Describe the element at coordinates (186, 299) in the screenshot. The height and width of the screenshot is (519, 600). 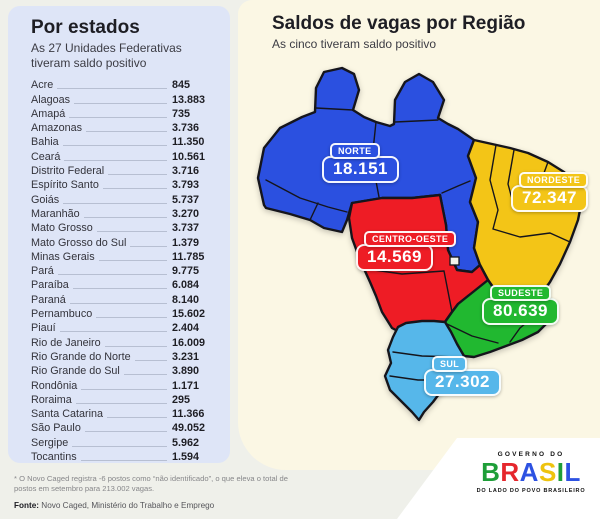
I see `state-value: 8.140` at that location.